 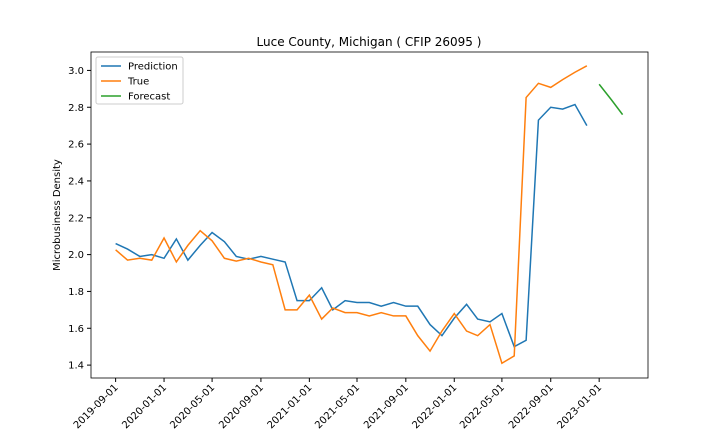 What do you see at coordinates (76, 108) in the screenshot?
I see `y-tick-label: 2.8` at bounding box center [76, 108].